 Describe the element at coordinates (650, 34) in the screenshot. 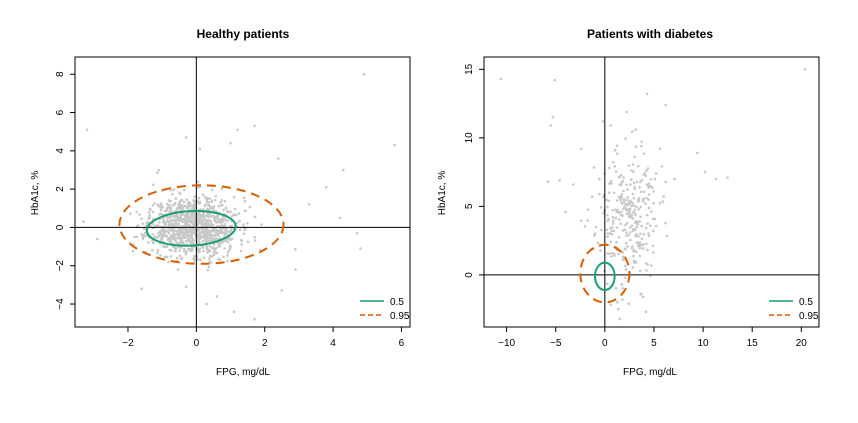

I see `chart-title: Patients with diabetes` at that location.